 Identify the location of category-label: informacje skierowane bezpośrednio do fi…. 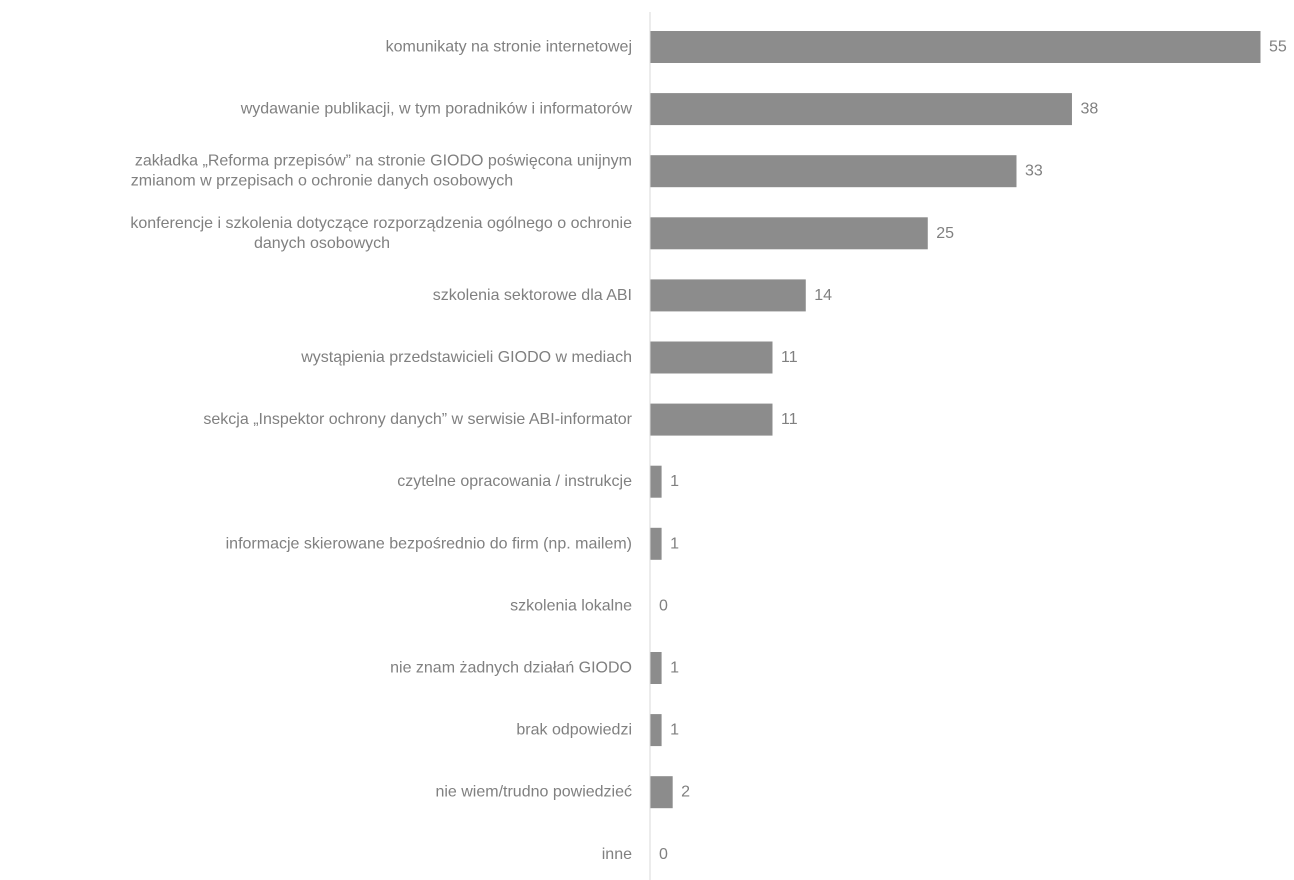
(429, 543).